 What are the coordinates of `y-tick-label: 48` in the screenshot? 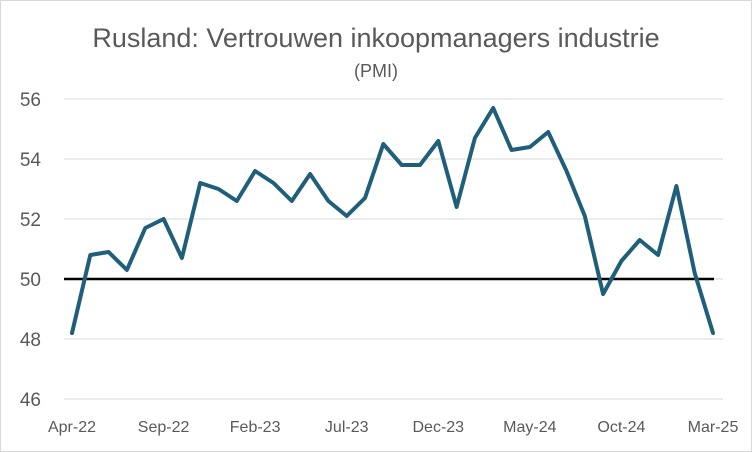 It's located at (30, 340).